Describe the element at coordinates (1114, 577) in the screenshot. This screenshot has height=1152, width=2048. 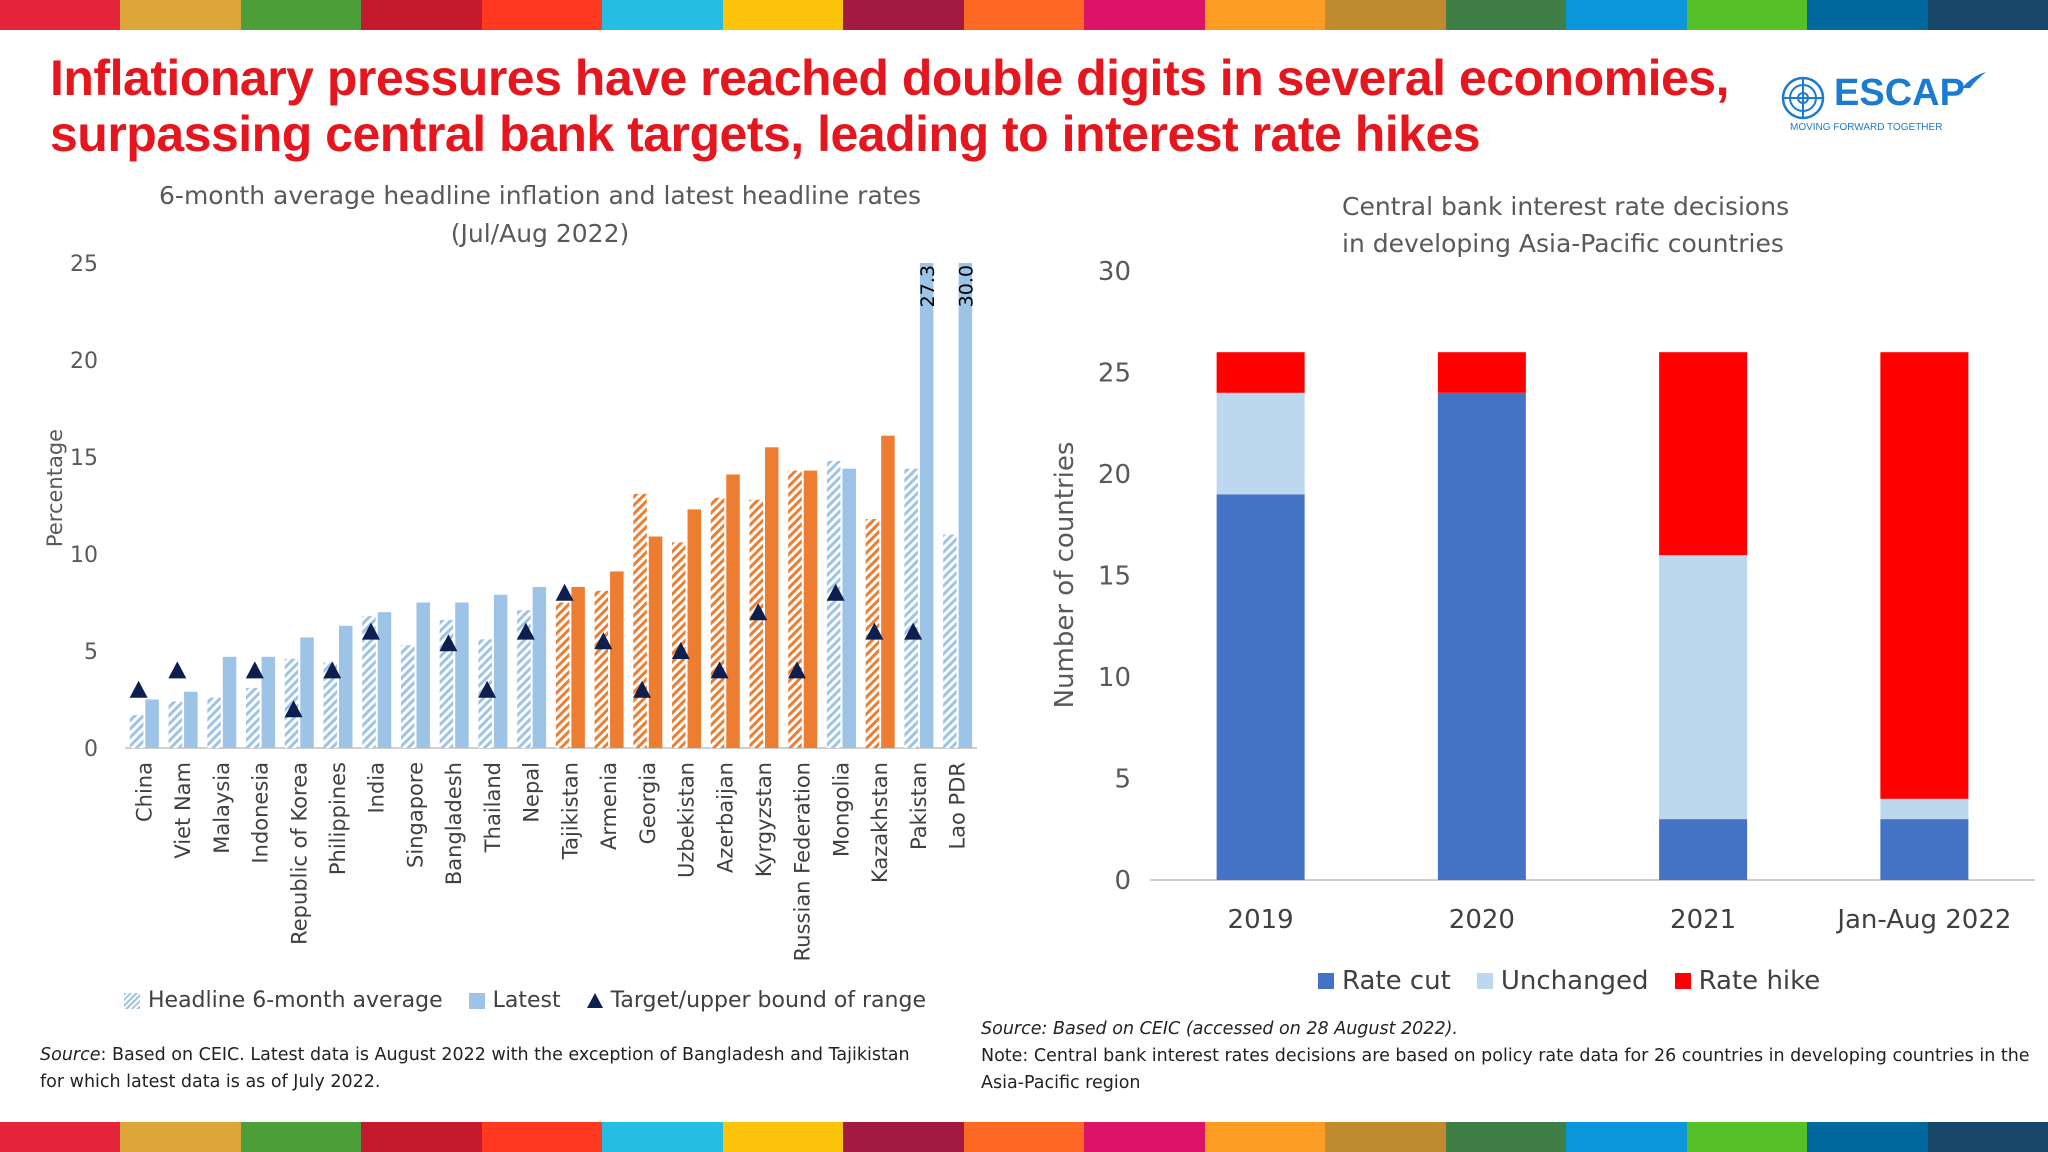
I see `right-y-tick-label: 15` at that location.